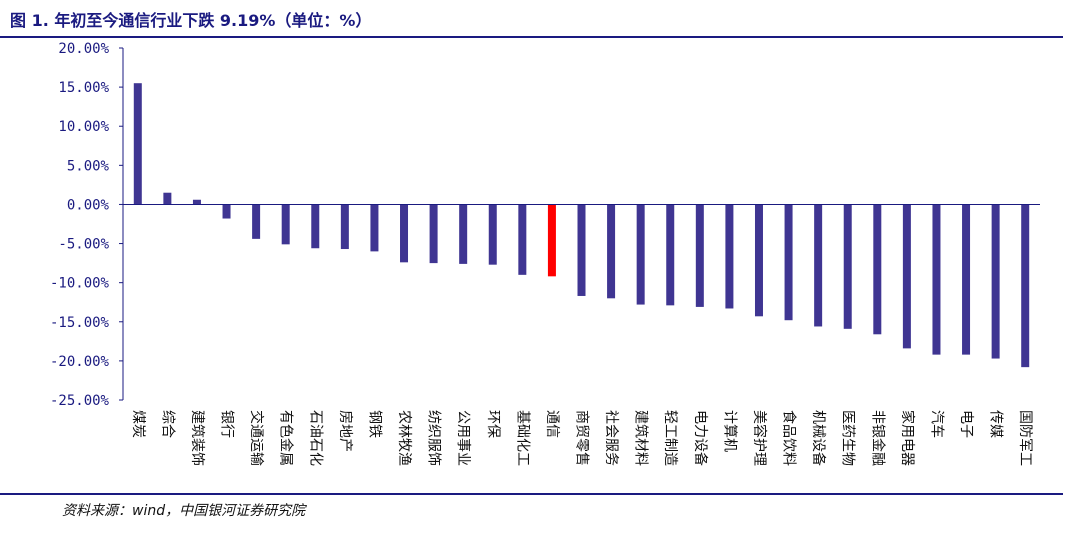  What do you see at coordinates (818, 438) in the screenshot?
I see `x-tick-label: 机械设备` at bounding box center [818, 438].